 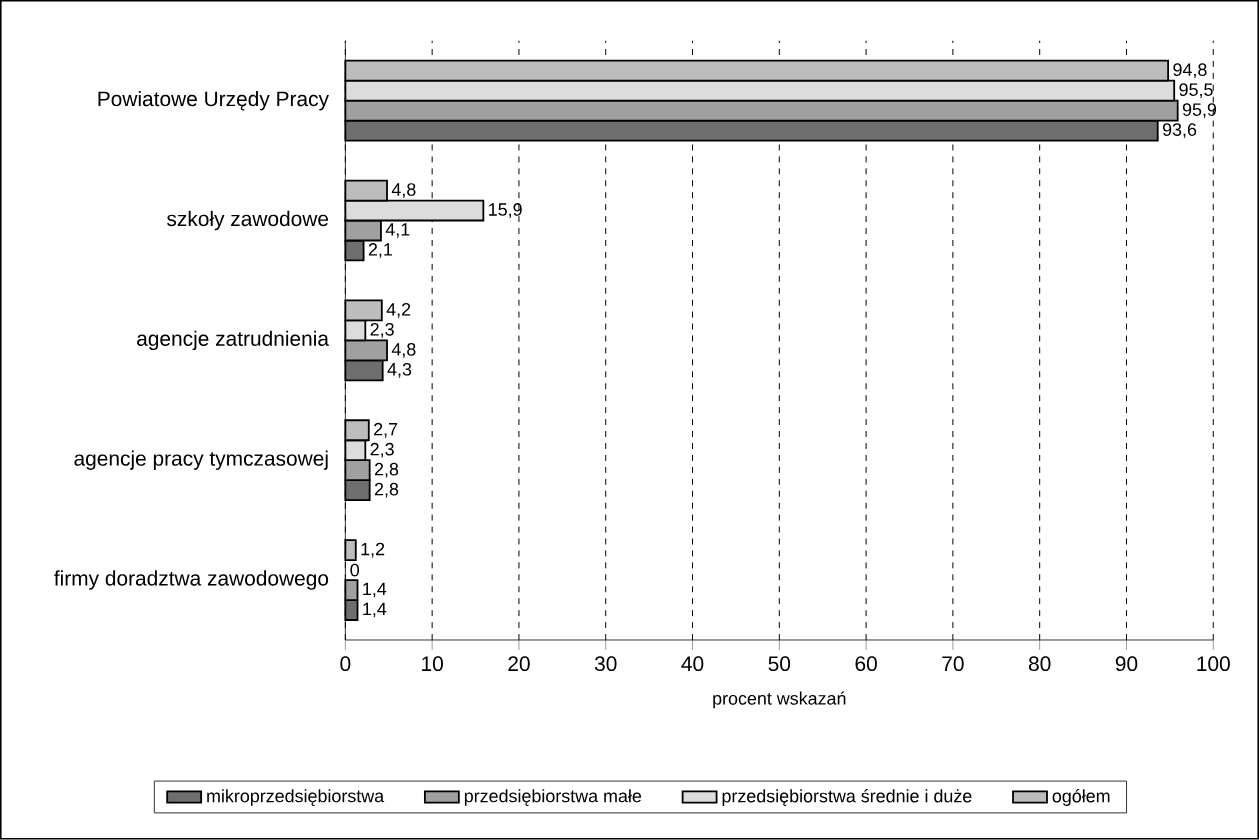 I want to click on data-label: 95,5, so click(x=1196, y=91).